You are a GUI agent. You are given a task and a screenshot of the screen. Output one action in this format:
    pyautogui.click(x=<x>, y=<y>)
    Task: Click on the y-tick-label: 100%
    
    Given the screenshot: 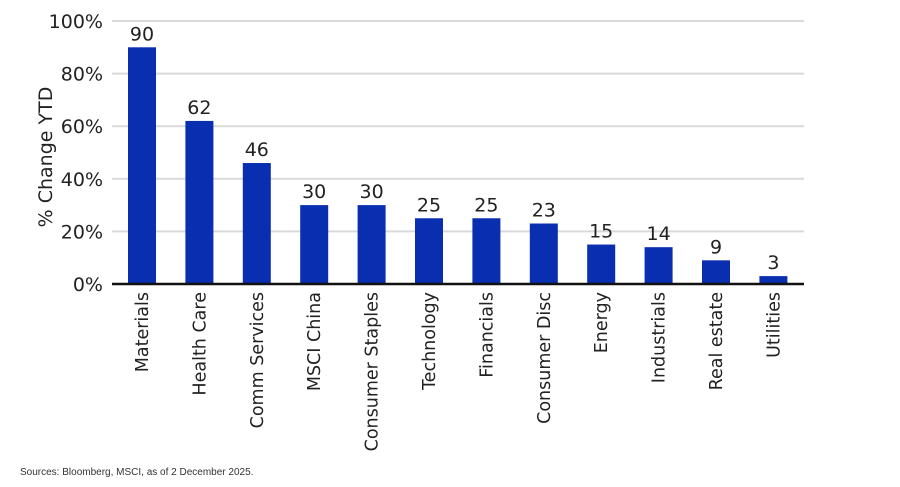 What is the action you would take?
    pyautogui.click(x=76, y=22)
    